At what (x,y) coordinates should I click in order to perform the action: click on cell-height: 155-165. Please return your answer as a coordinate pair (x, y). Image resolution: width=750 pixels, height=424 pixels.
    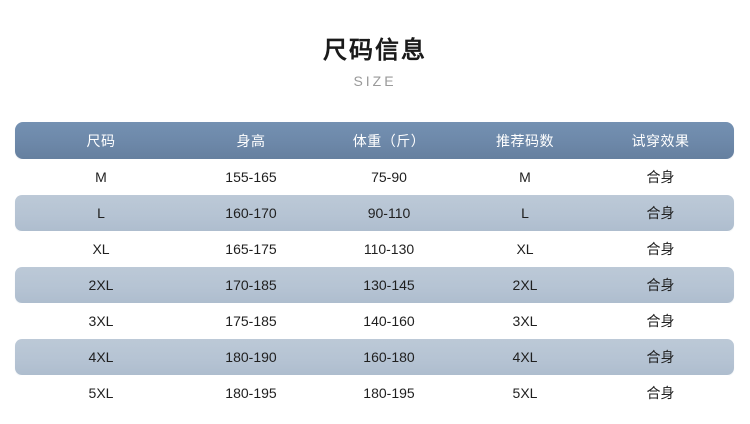
    Looking at the image, I should click on (251, 177).